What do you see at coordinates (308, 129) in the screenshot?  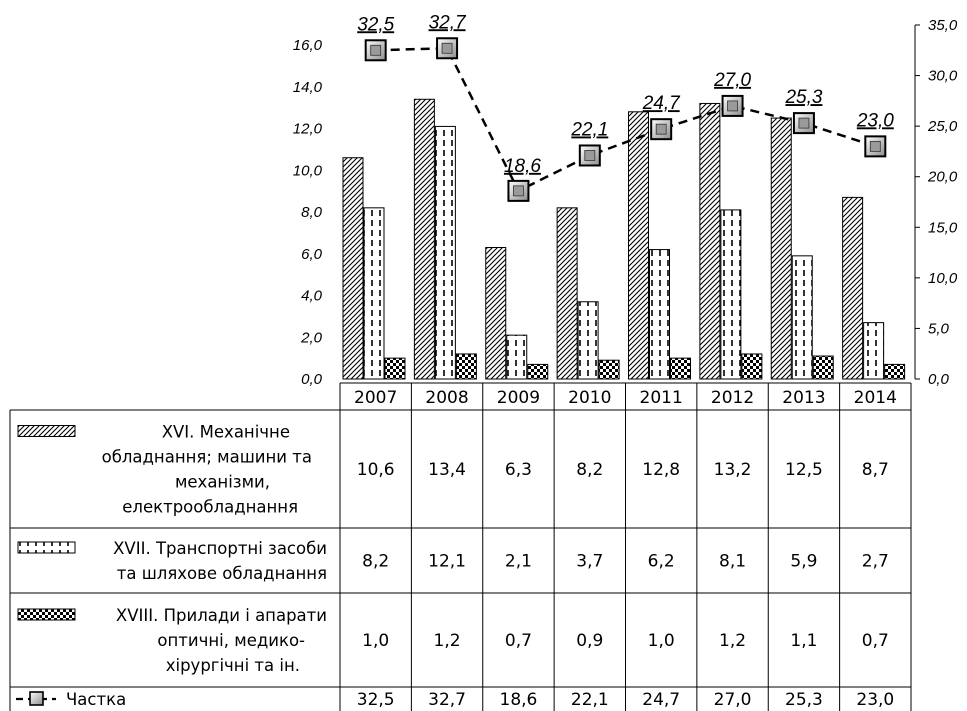 I see `left-tick-label: 12,0` at bounding box center [308, 129].